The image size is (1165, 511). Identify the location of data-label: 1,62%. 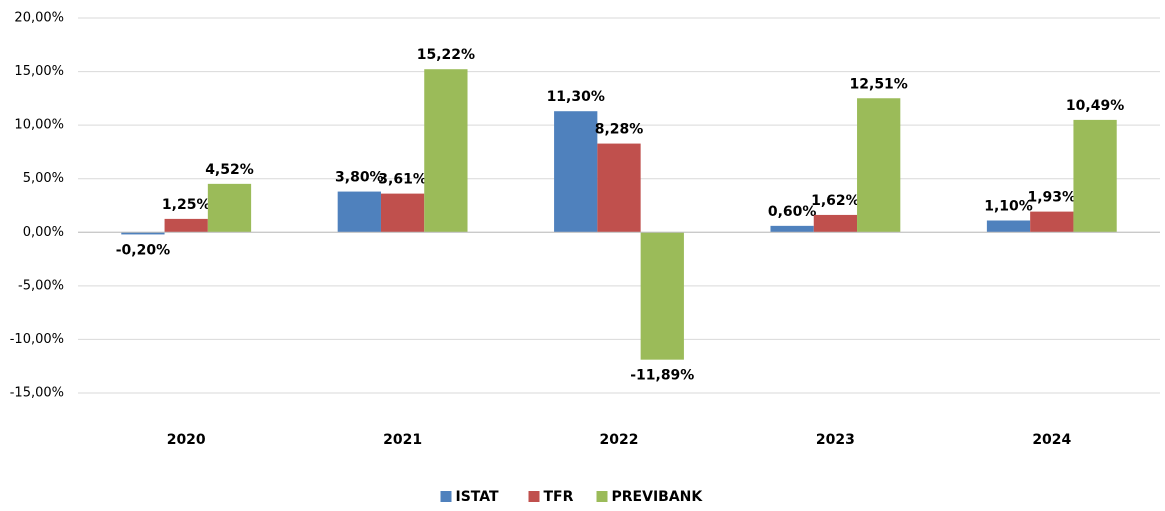
(835, 201).